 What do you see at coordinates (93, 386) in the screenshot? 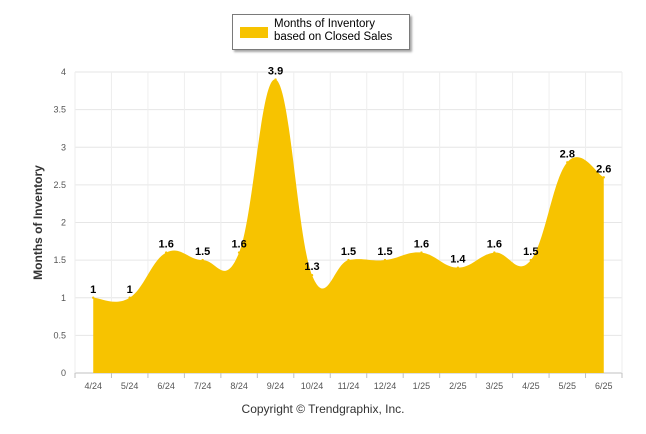
I see `x-tick-label: 4/24` at bounding box center [93, 386].